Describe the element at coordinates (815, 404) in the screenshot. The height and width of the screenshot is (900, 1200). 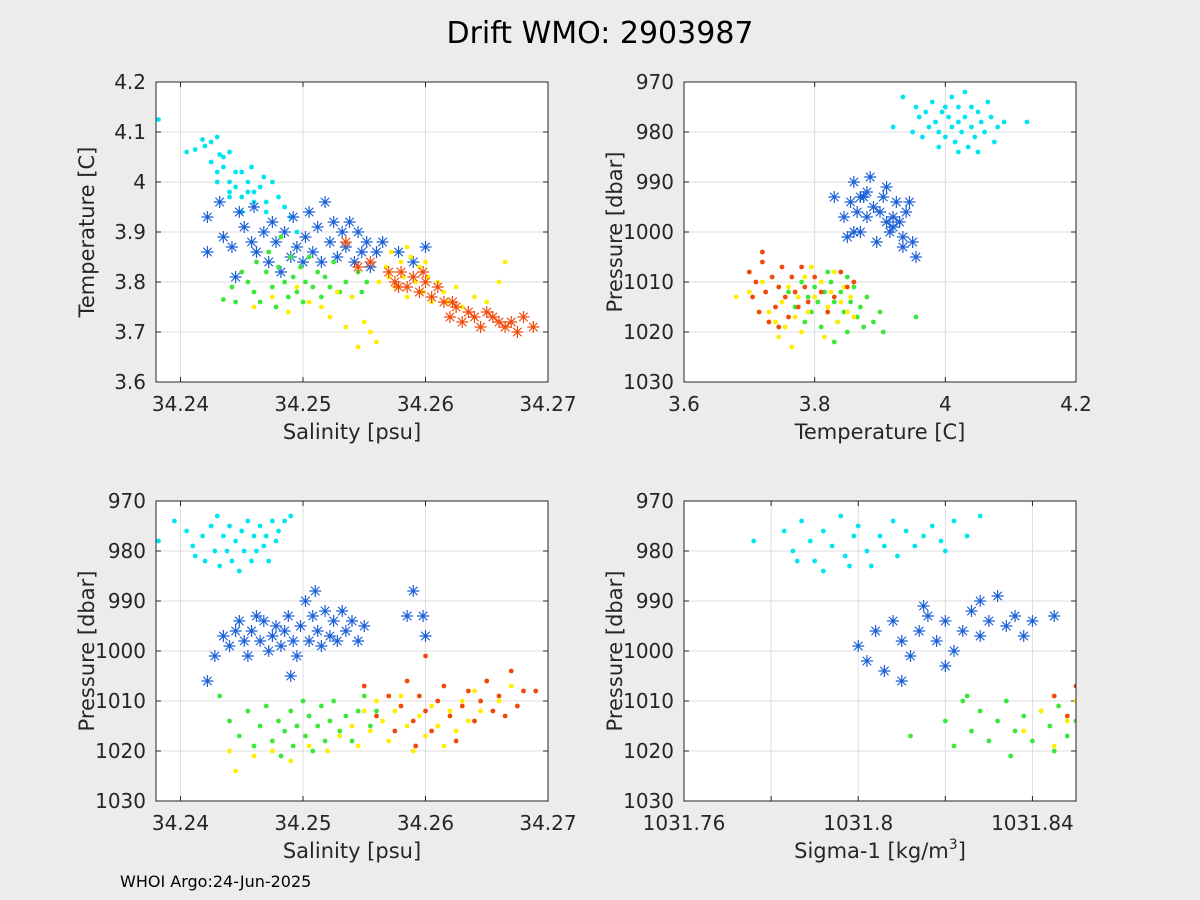
I see `x-tick-label: 3.8` at that location.